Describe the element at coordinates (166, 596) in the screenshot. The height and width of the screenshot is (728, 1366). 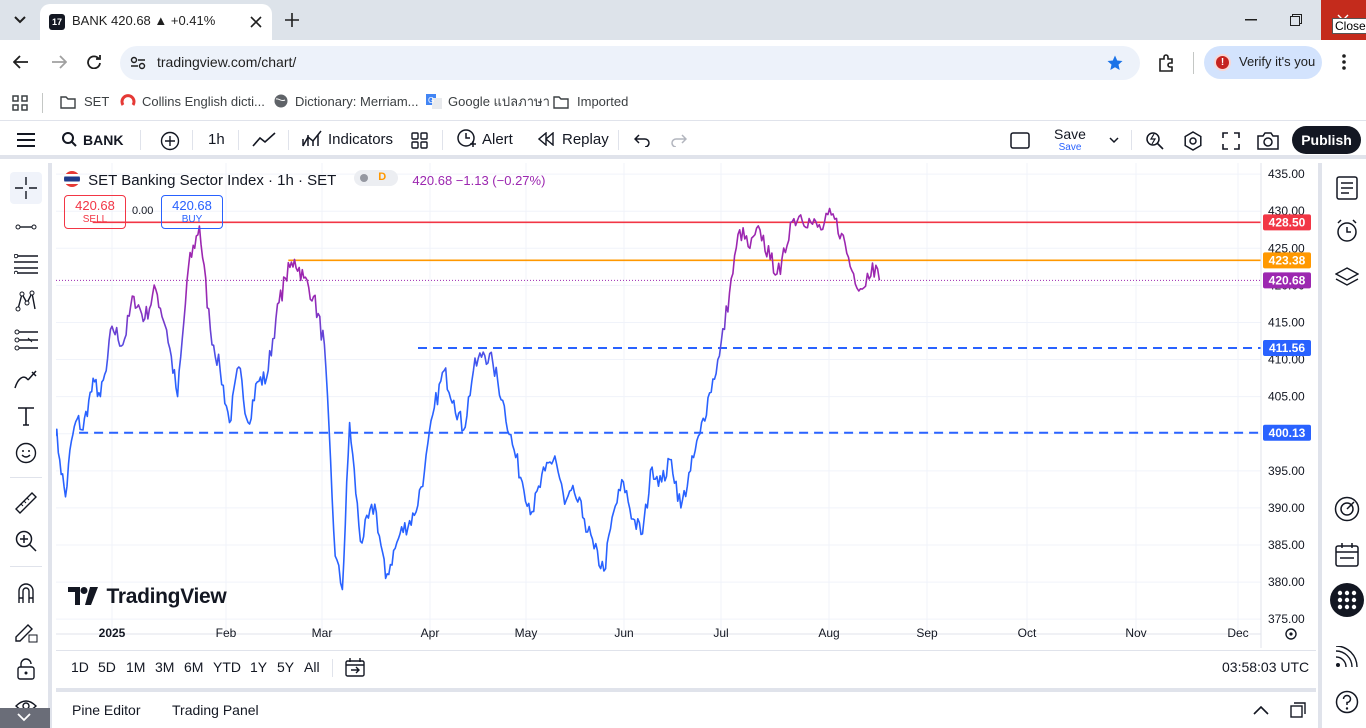
I see `watermark-text: TradingView` at that location.